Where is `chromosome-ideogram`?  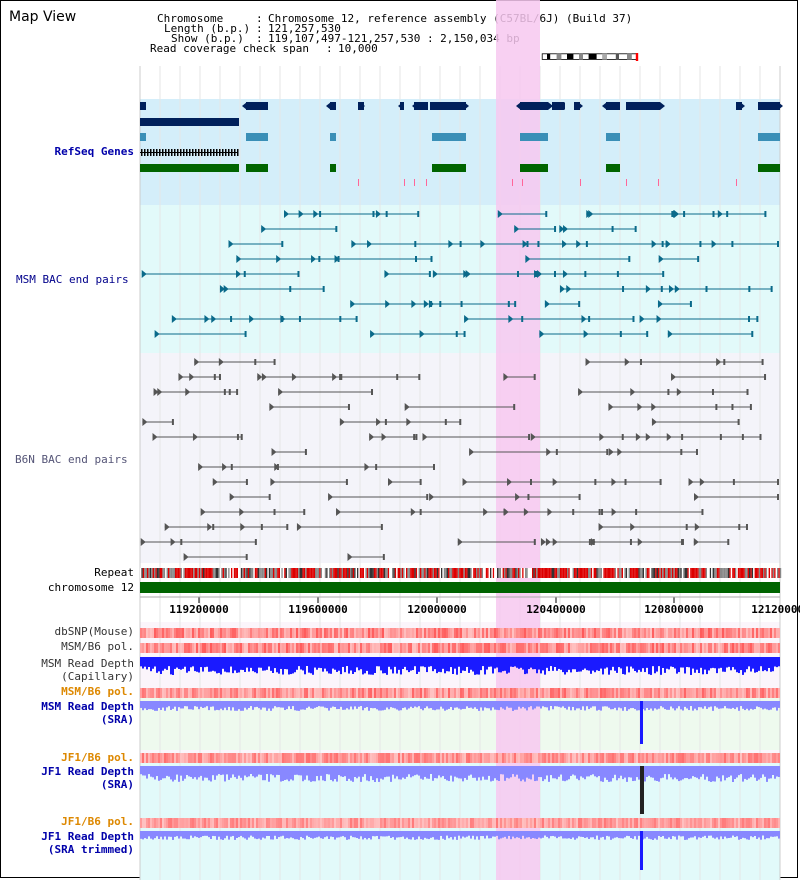 chromosome-ideogram is located at coordinates (591, 57).